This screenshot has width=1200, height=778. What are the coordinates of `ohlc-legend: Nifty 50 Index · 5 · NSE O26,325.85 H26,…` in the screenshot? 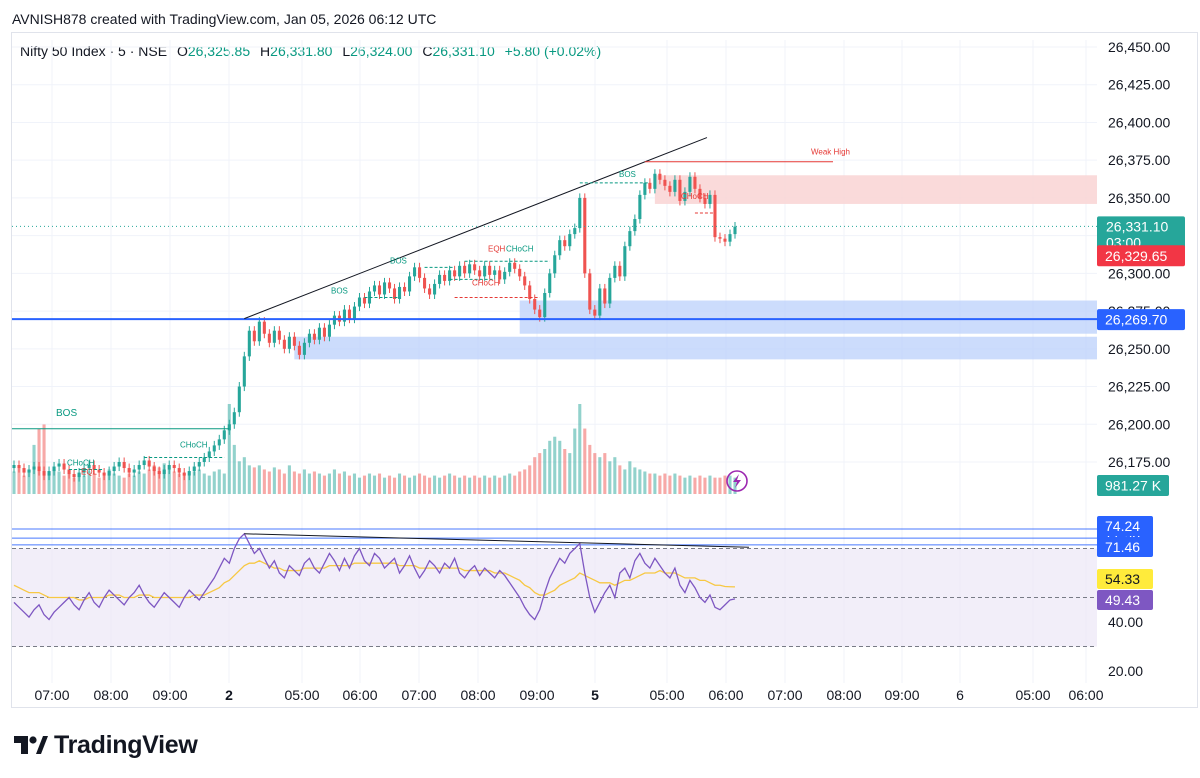 It's located at (310, 51).